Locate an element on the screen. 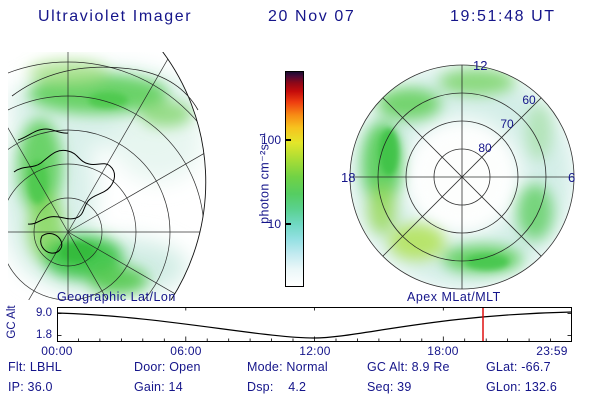 The image size is (600, 400). status-ip: IP: 36.0 is located at coordinates (30, 387).